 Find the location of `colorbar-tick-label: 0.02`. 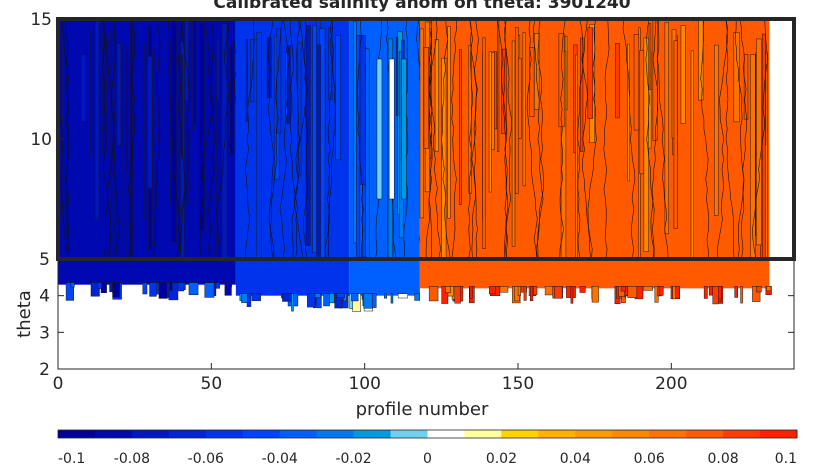

colorbar-tick-label: 0.02 is located at coordinates (501, 459).